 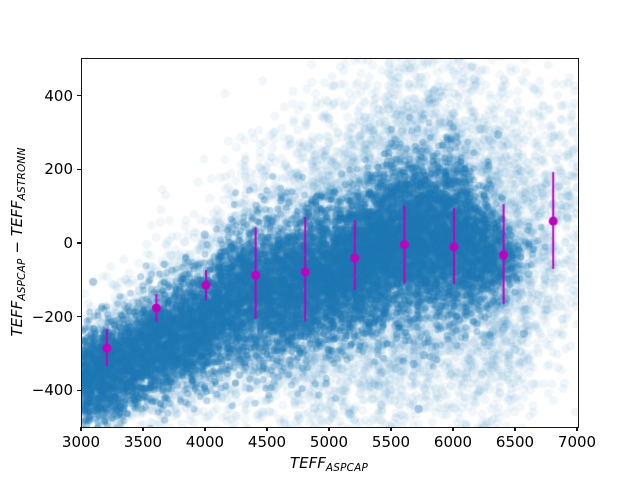 What do you see at coordinates (515, 442) in the screenshot?
I see `x-tick-label: 6500` at bounding box center [515, 442].